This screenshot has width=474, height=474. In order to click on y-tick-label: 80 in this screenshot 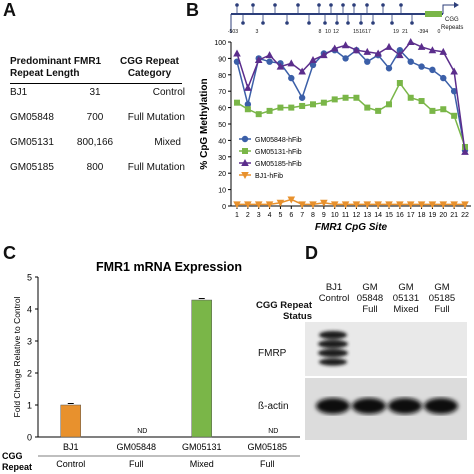, I will do `click(222, 76)`.